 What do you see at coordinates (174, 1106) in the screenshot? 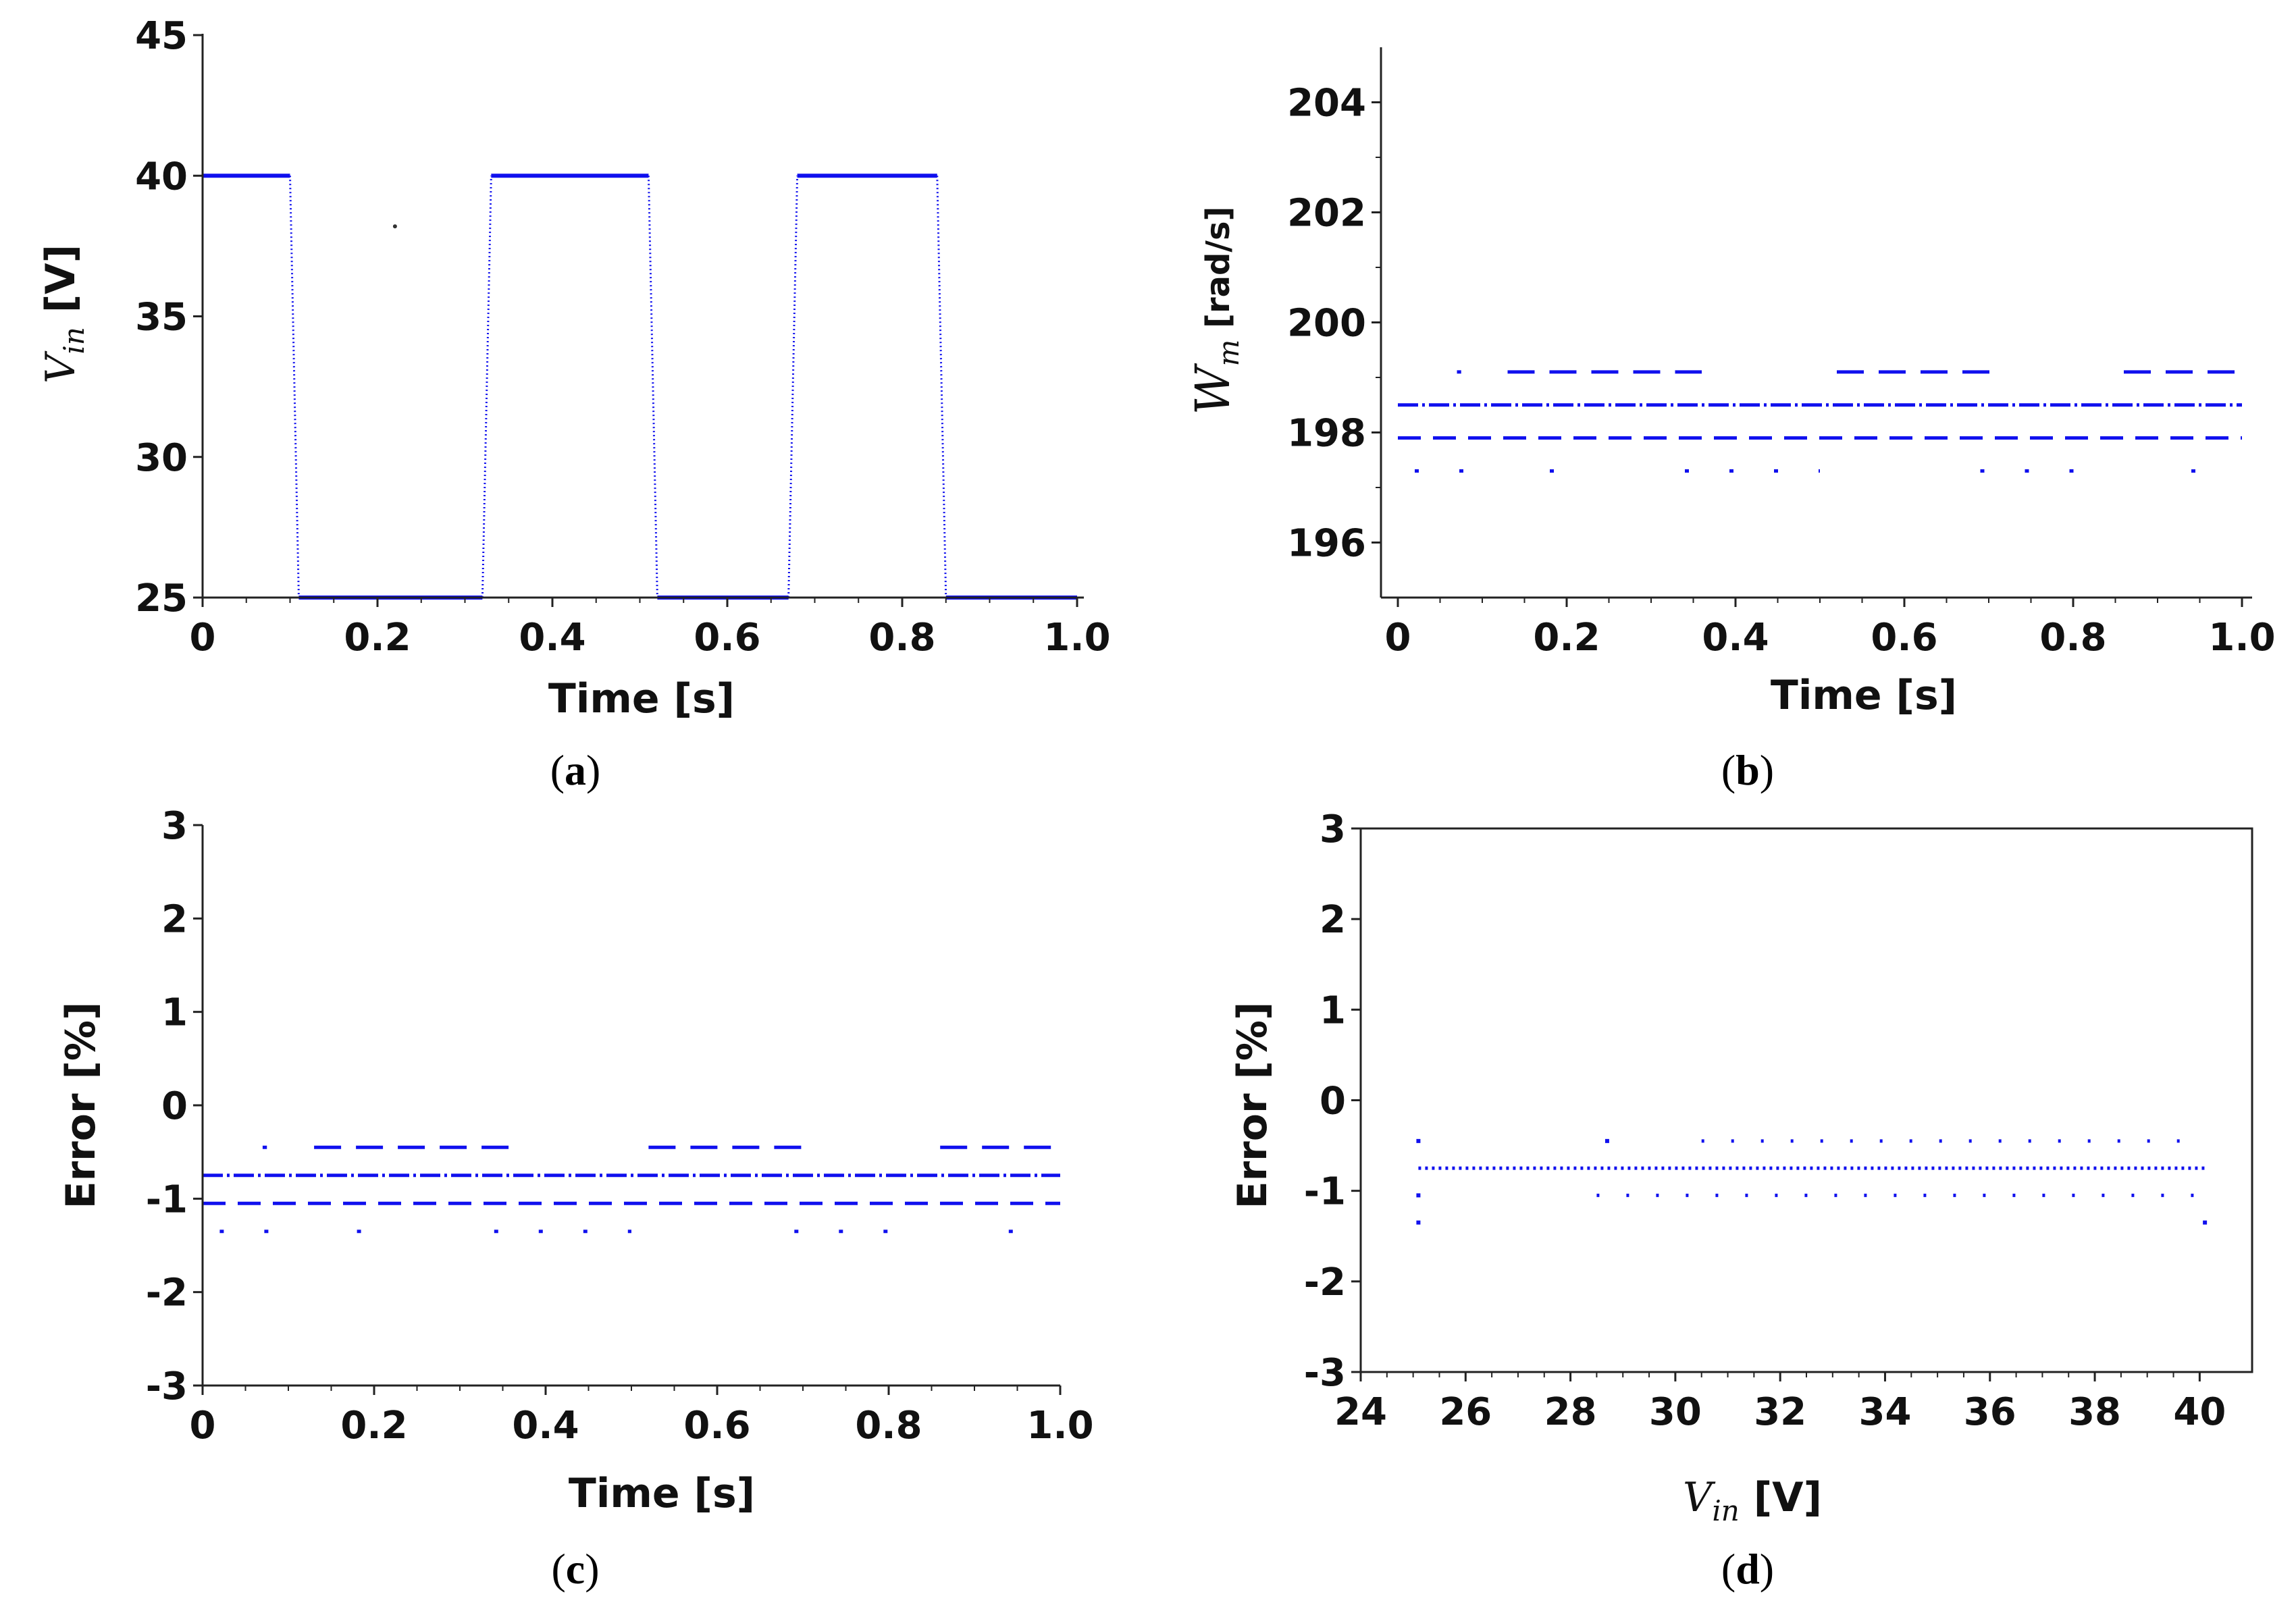
I see `y-tick-label-c: 0` at bounding box center [174, 1106].